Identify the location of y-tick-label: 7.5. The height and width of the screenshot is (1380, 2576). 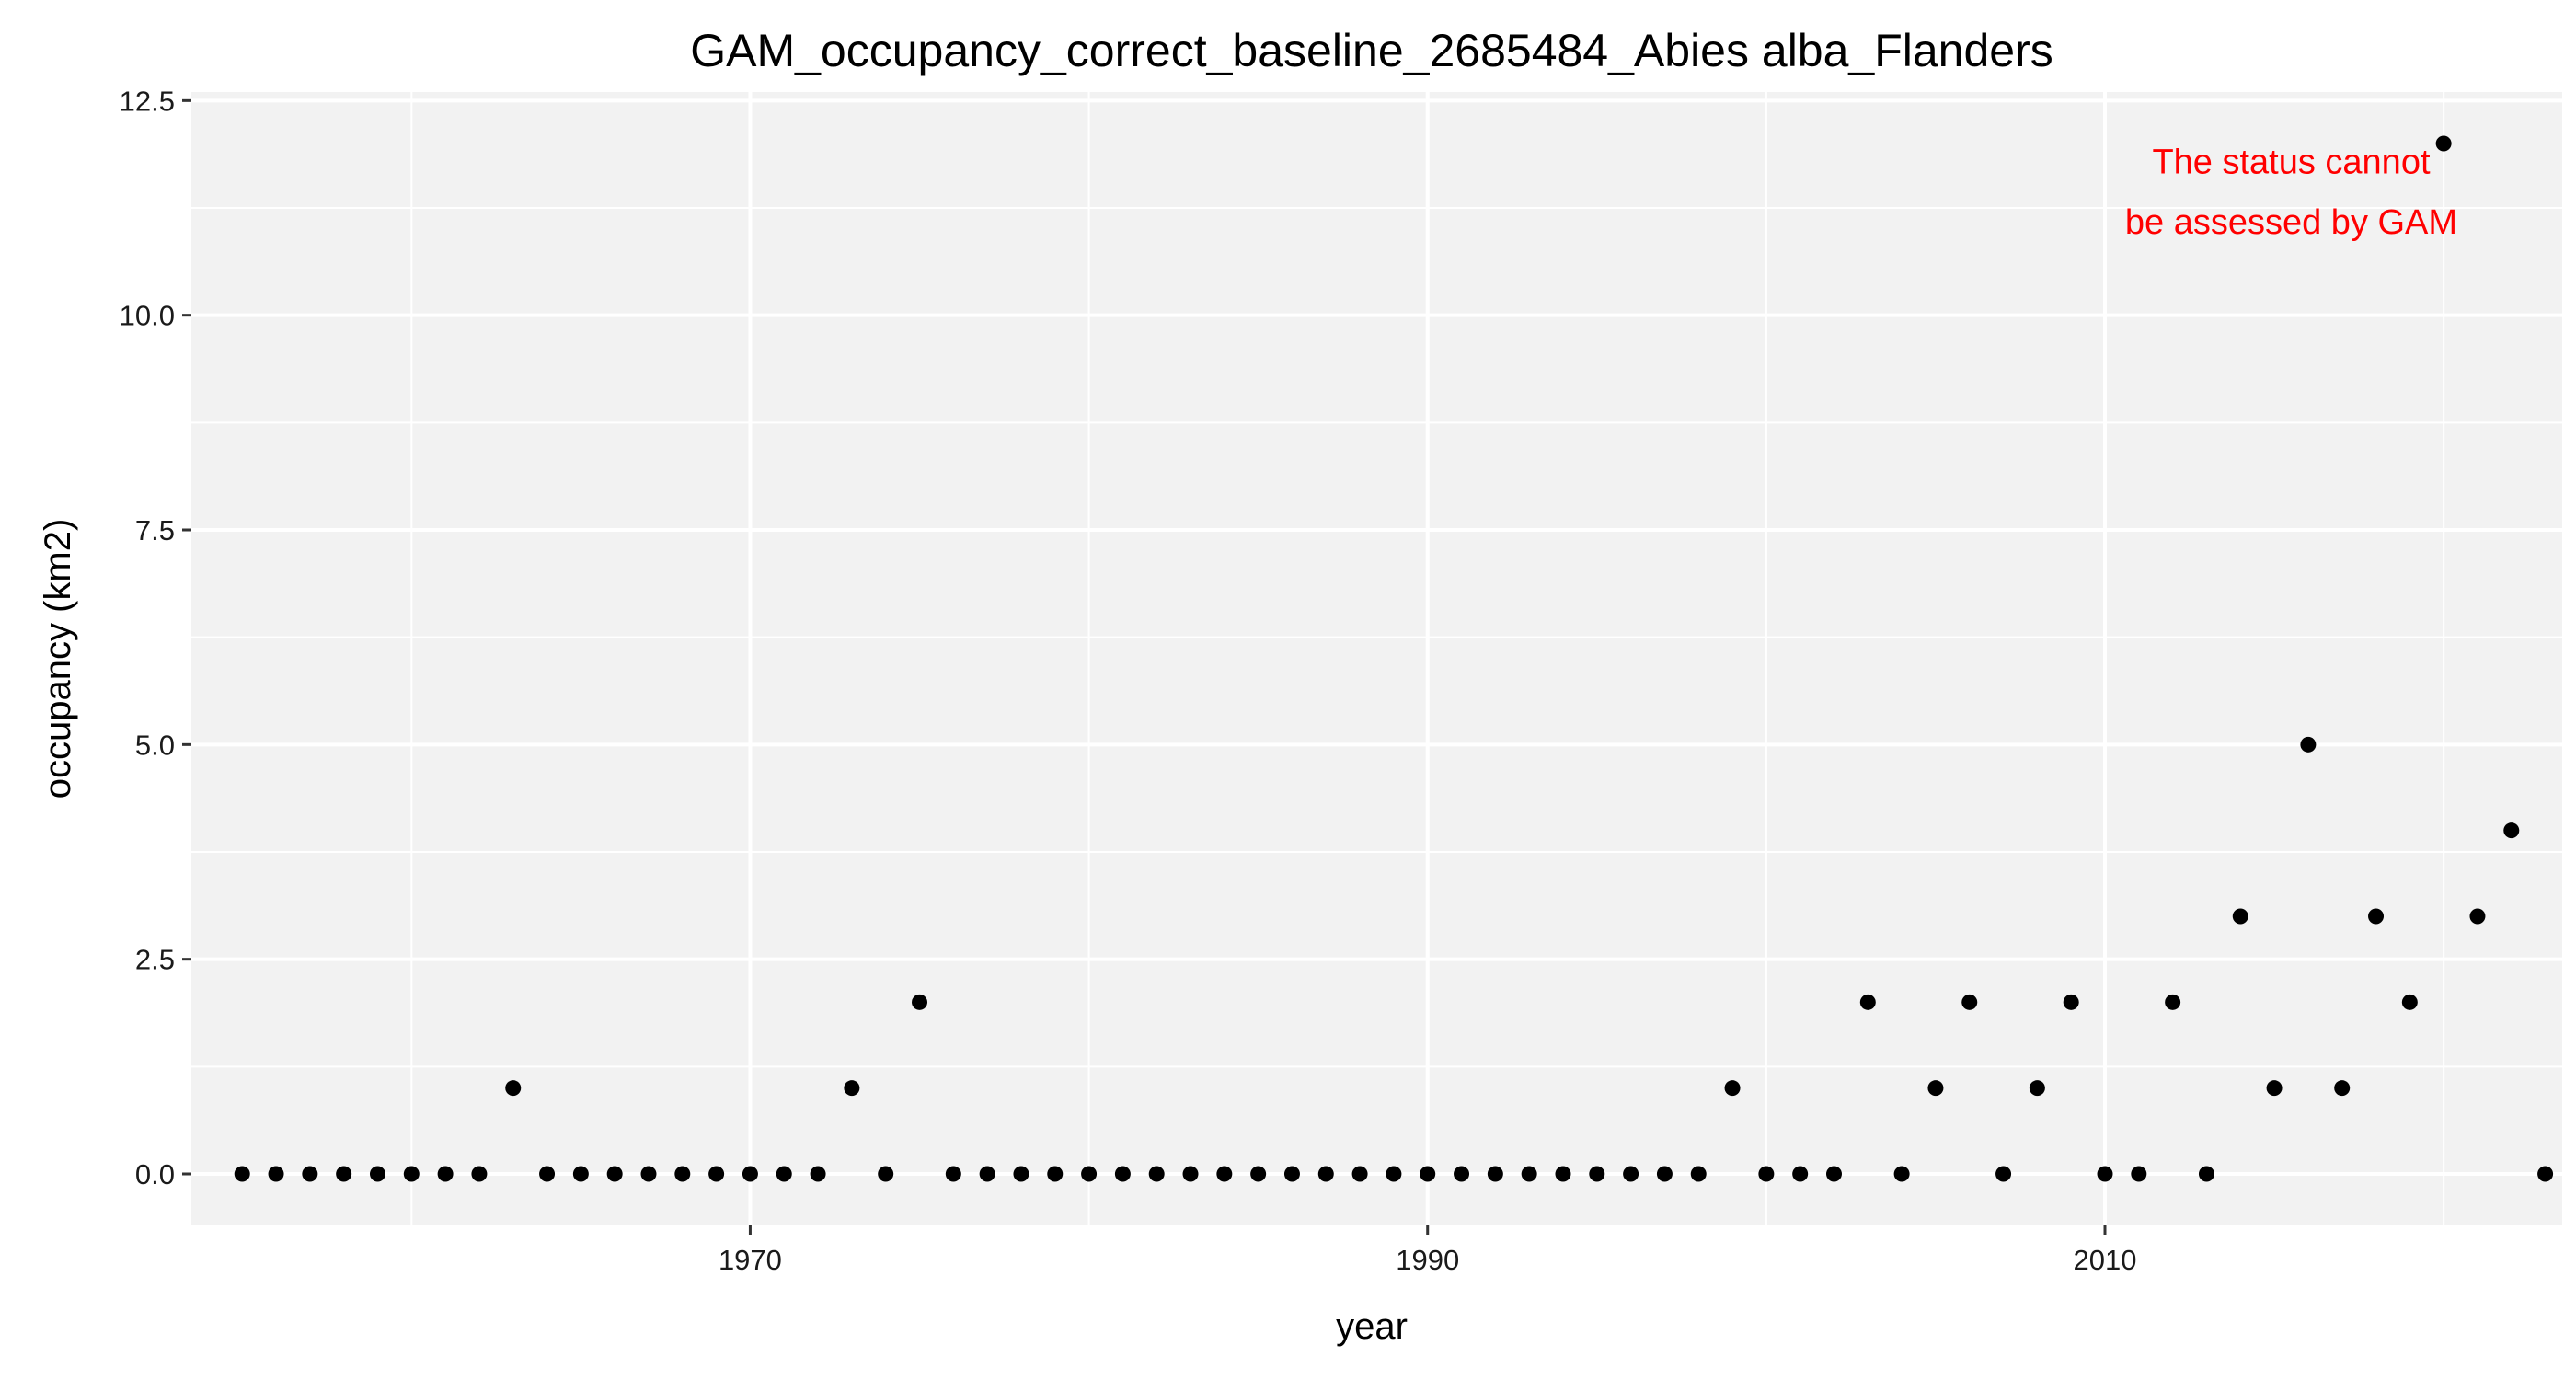
(155, 530).